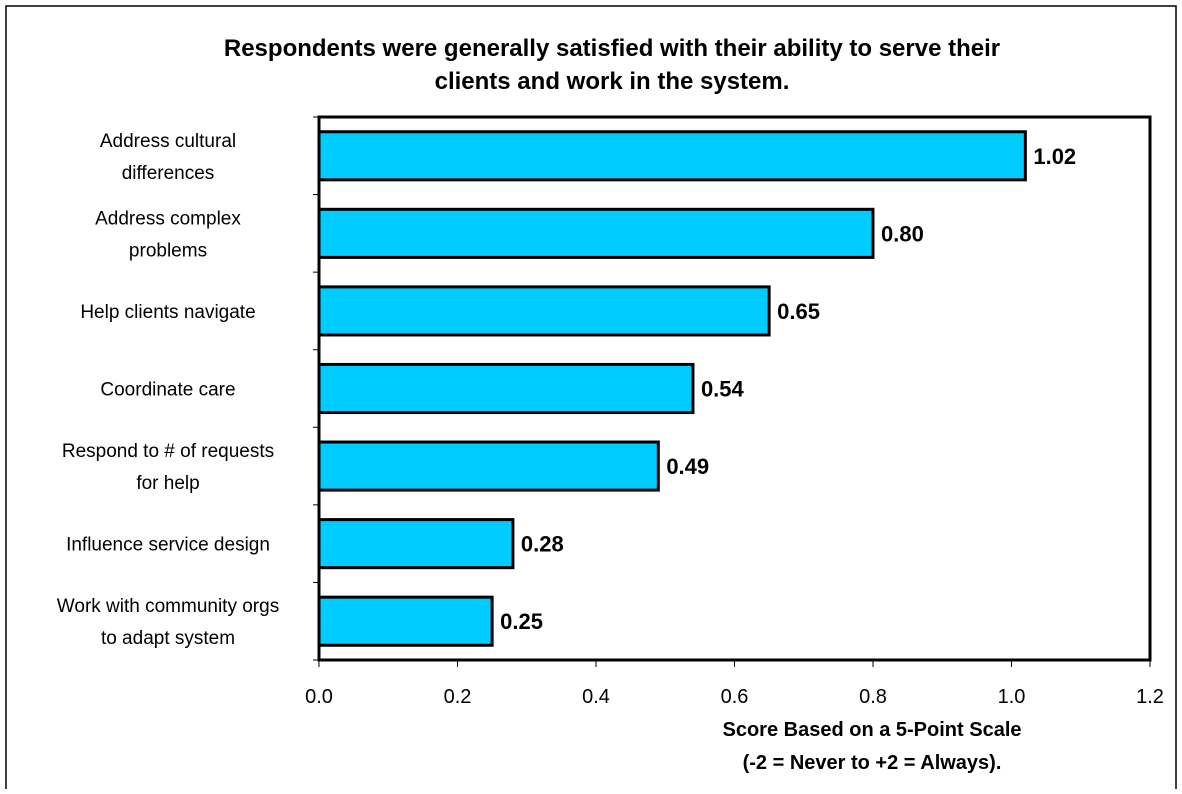  Describe the element at coordinates (316, 388) in the screenshot. I see `y-axis-ticks` at that location.